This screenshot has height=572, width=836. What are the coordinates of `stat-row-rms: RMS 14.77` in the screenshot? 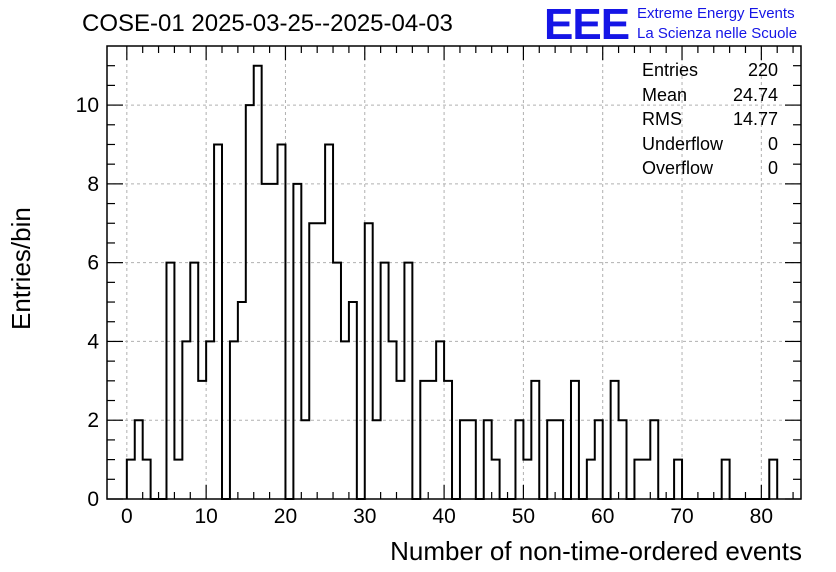 It's located at (710, 119).